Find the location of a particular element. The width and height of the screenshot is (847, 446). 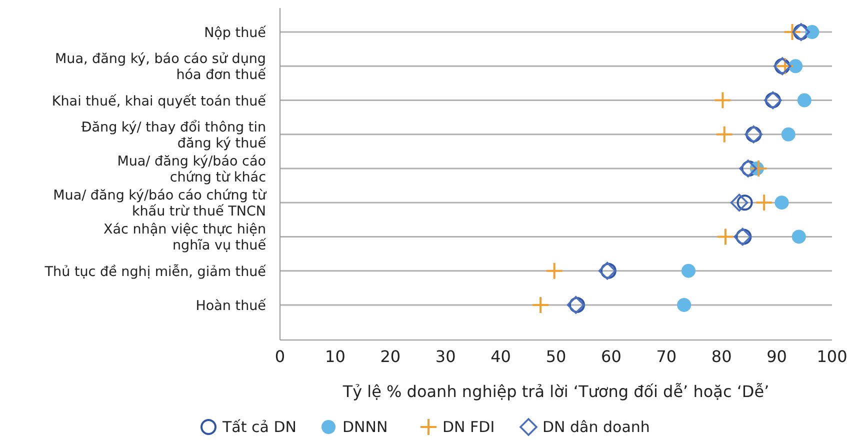

y-tick-label: Nộp thuế is located at coordinates (235, 33).